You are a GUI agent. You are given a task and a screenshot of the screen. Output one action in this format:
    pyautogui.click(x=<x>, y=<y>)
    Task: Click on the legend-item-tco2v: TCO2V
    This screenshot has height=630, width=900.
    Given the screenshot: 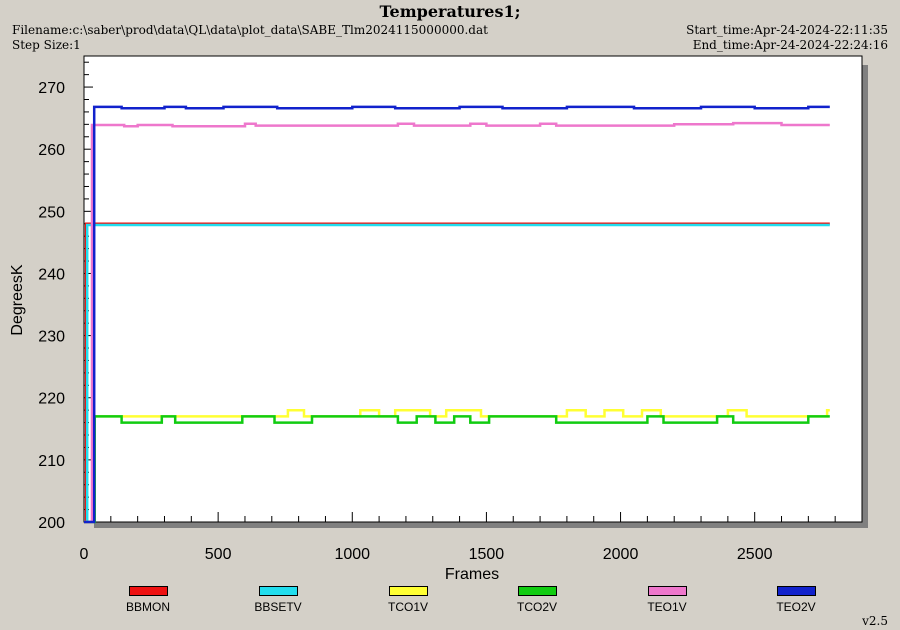 What is the action you would take?
    pyautogui.click(x=537, y=600)
    